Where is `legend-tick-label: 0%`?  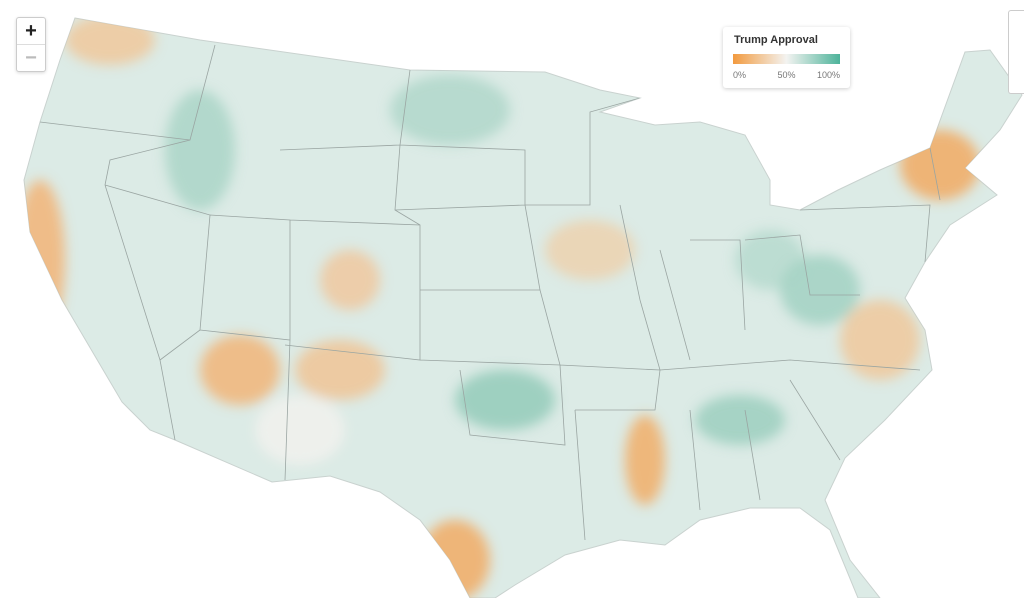
legend-tick-label: 0% is located at coordinates (739, 75).